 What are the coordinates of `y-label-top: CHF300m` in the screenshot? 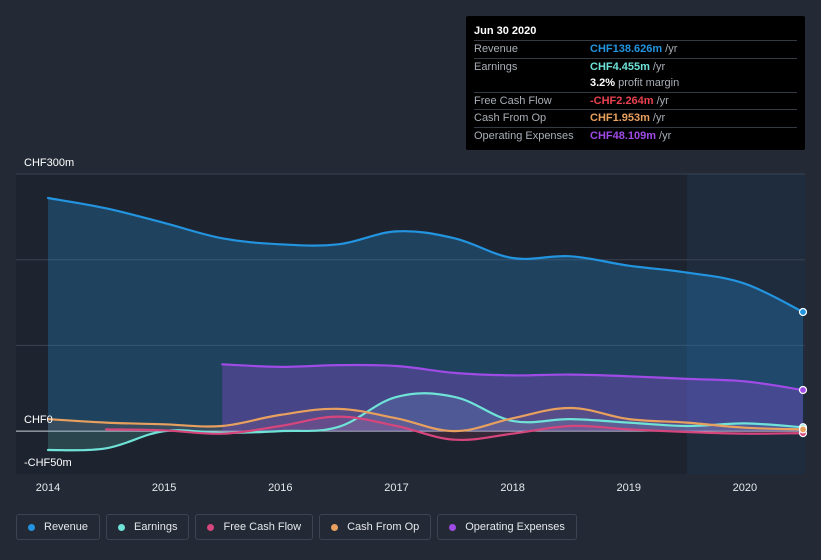 It's located at (49, 163).